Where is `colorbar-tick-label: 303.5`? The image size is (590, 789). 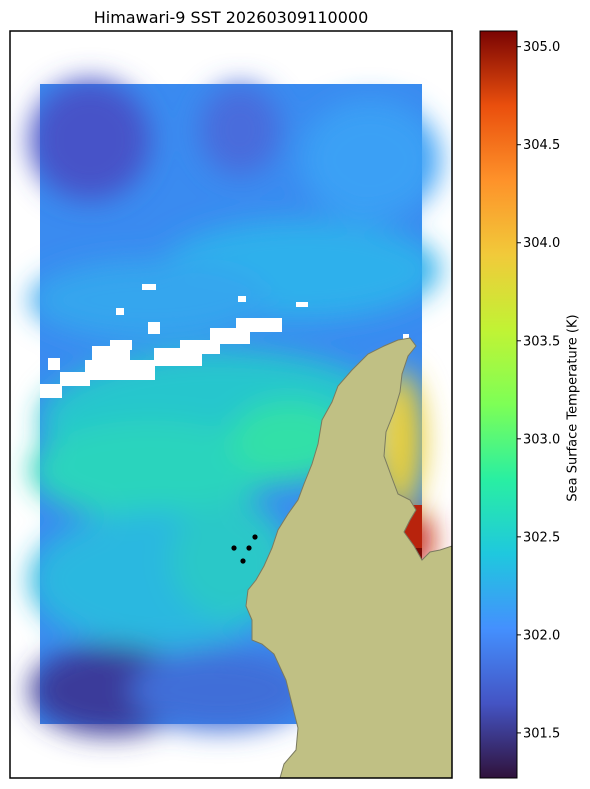 colorbar-tick-label: 303.5 is located at coordinates (541, 341).